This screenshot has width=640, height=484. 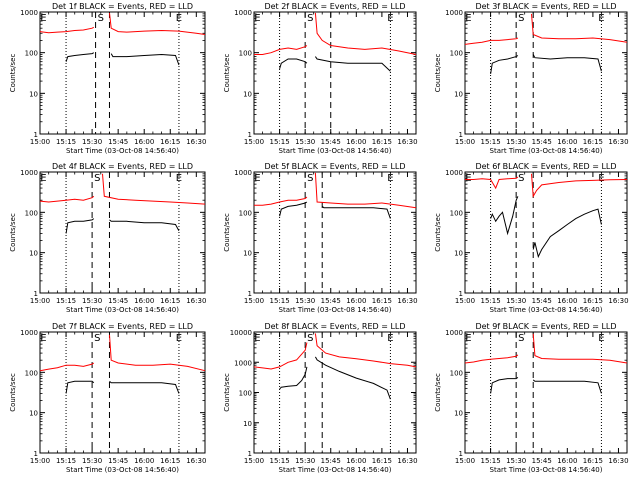 What do you see at coordinates (545, 326) in the screenshot?
I see `chart-title: Det 9f BLACK = Events, RED = LLD` at bounding box center [545, 326].